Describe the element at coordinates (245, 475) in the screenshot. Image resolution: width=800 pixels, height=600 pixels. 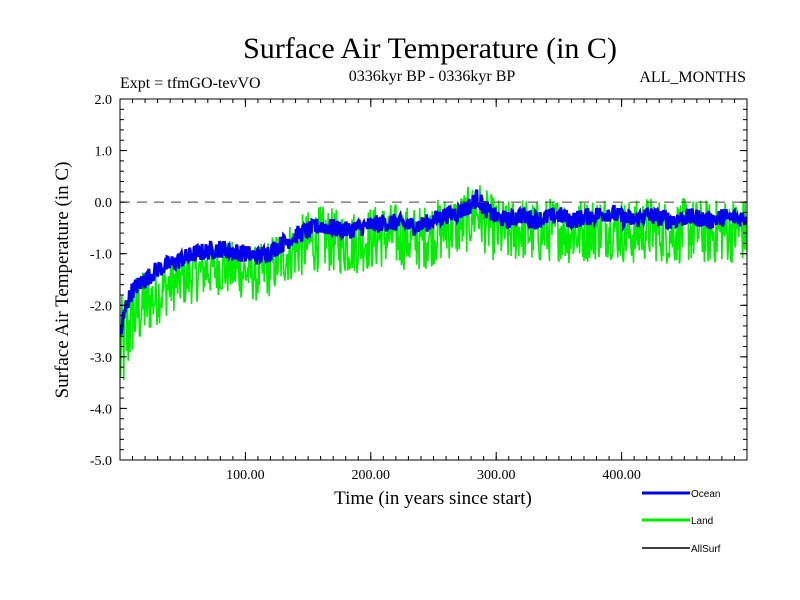
I see `x-tick-label: 100.00` at that location.